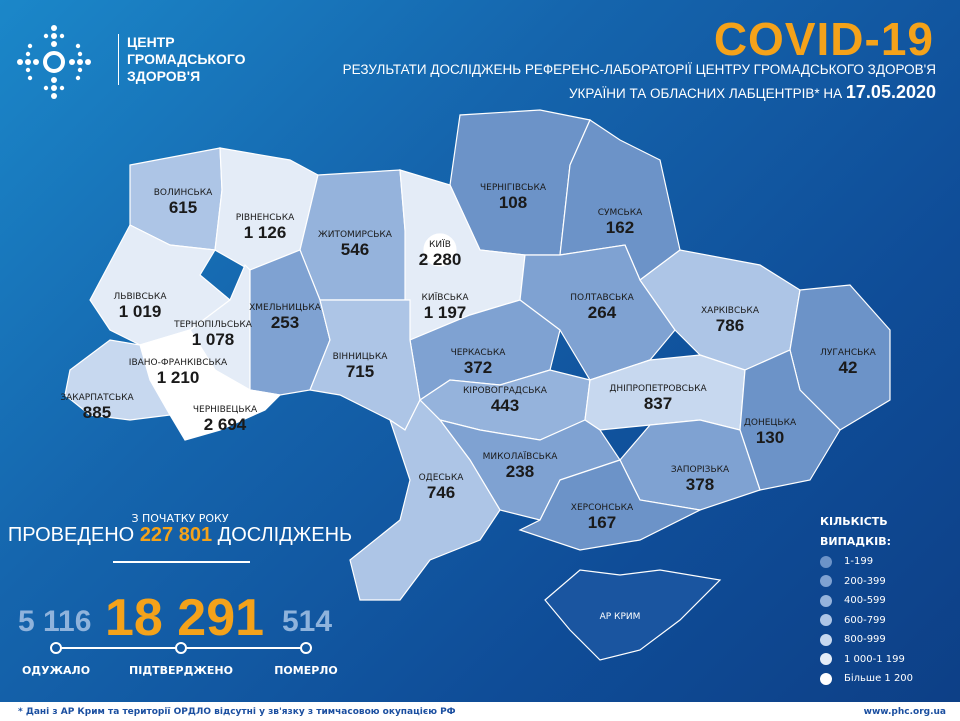  I want to click on phc-logo-icon, so click(54, 62).